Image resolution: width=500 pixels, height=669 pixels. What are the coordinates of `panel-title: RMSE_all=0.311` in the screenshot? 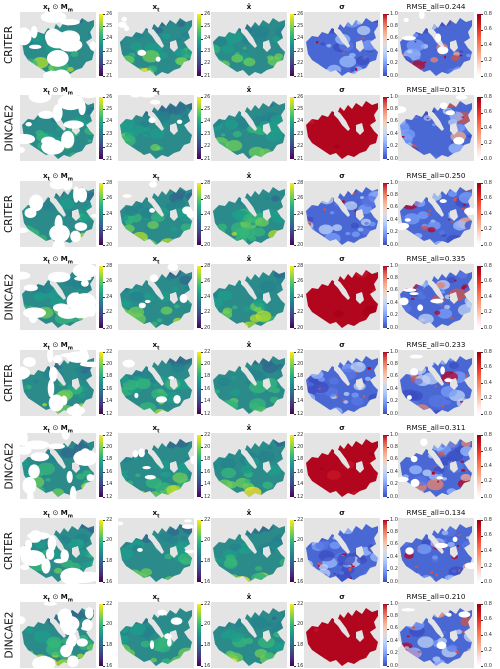 It's located at (436, 427).